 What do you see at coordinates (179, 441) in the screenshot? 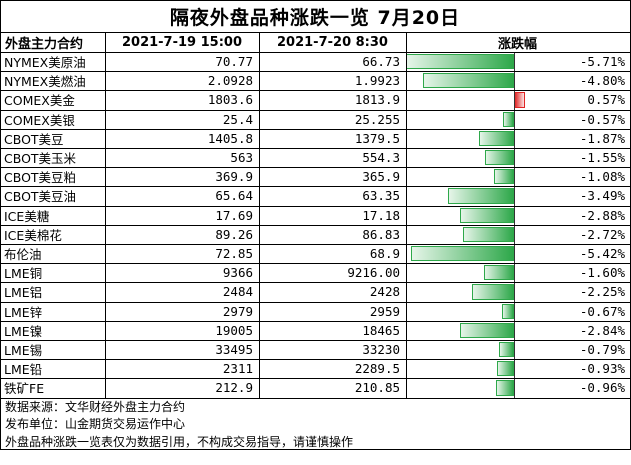
I see `footer-note: 外盘品种涨跌一览表仅为数据引用，不构成交易指导，请谨慎操作` at bounding box center [179, 441].